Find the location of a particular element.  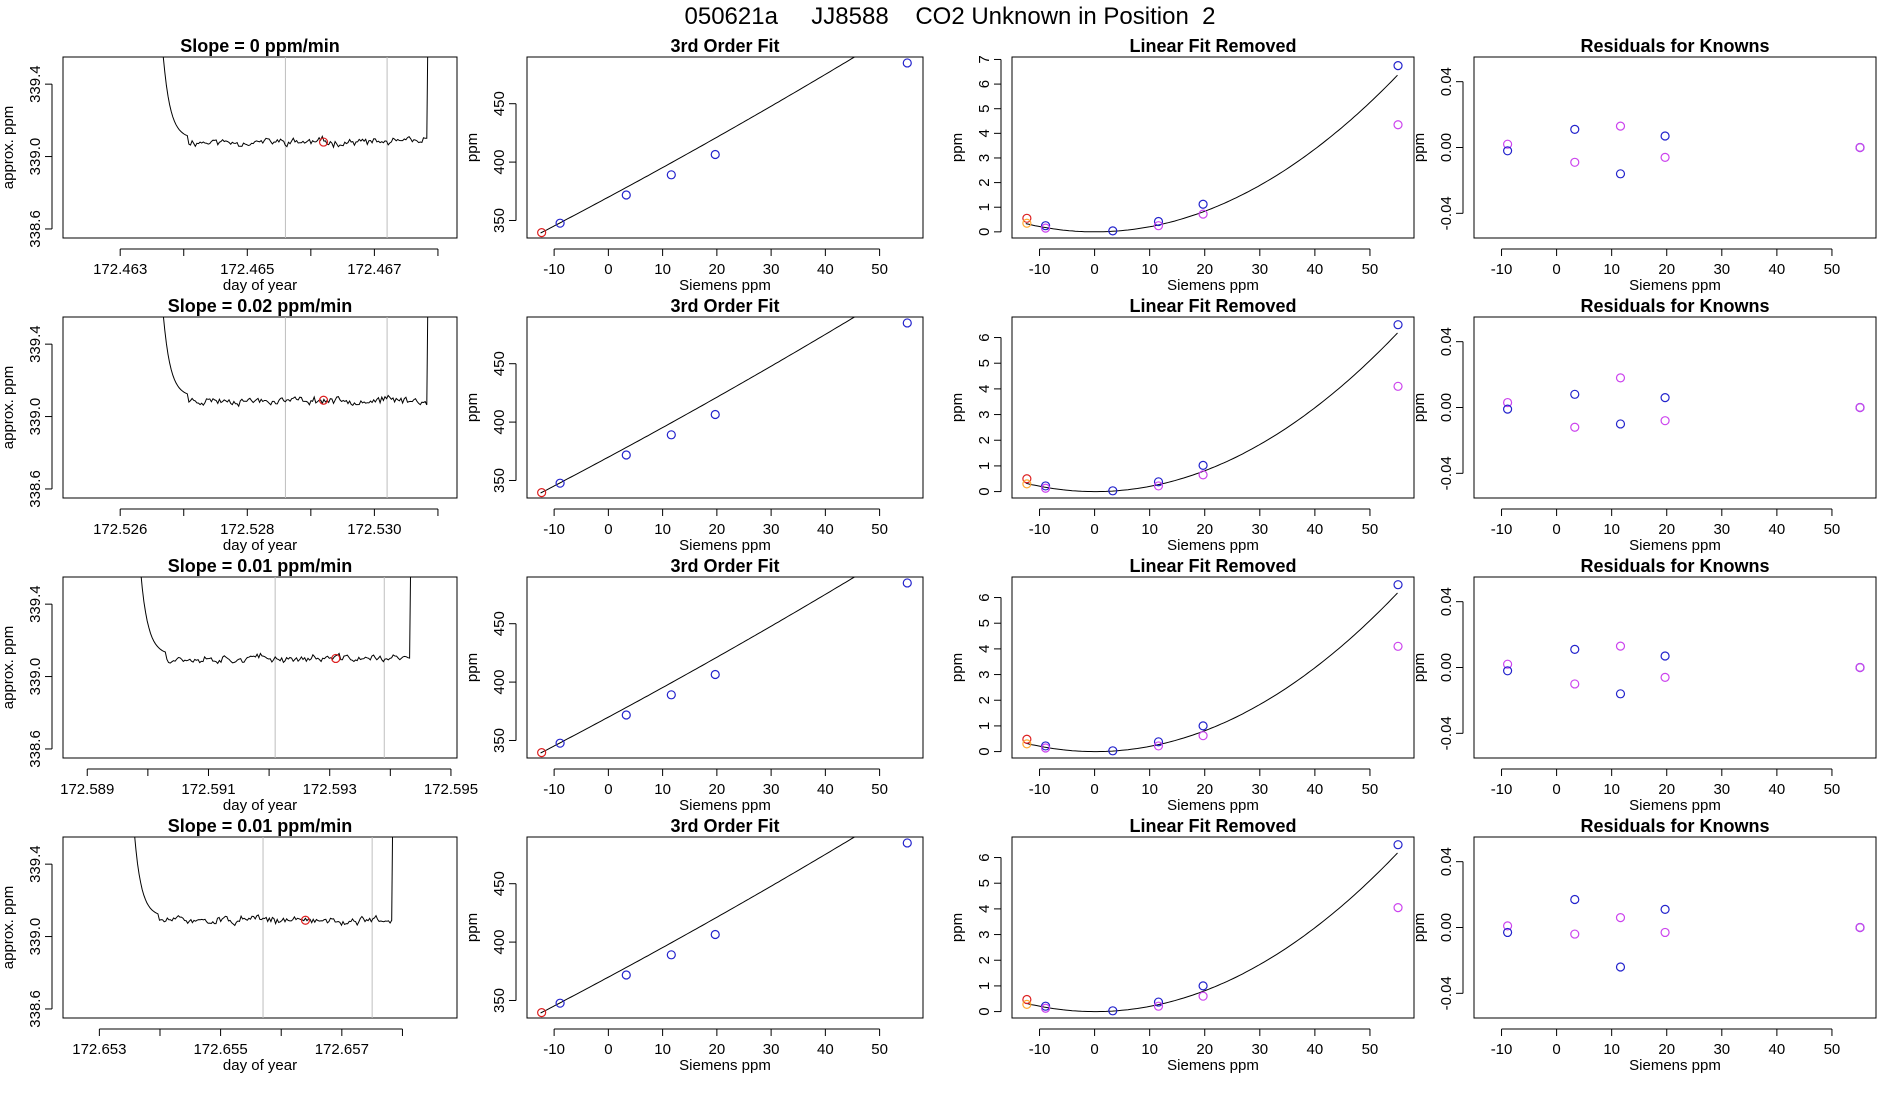

fit-curve is located at coordinates (1211, 153).